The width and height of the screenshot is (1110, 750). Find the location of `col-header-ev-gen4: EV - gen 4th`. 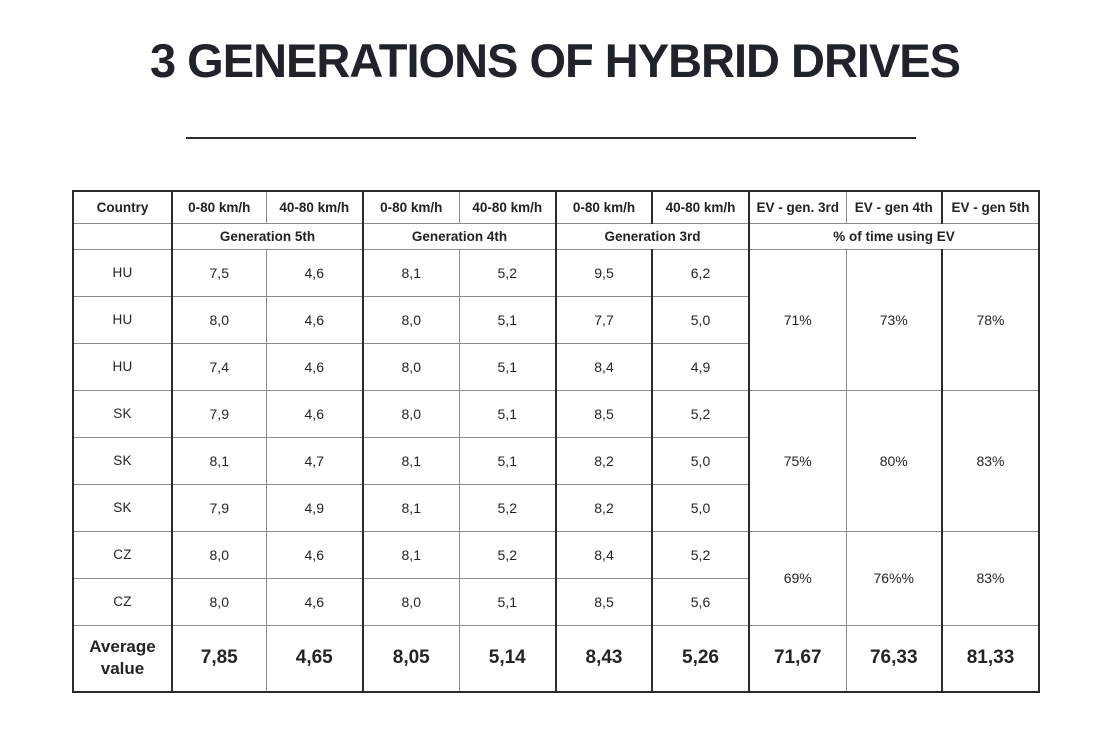

col-header-ev-gen4: EV - gen 4th is located at coordinates (894, 207).